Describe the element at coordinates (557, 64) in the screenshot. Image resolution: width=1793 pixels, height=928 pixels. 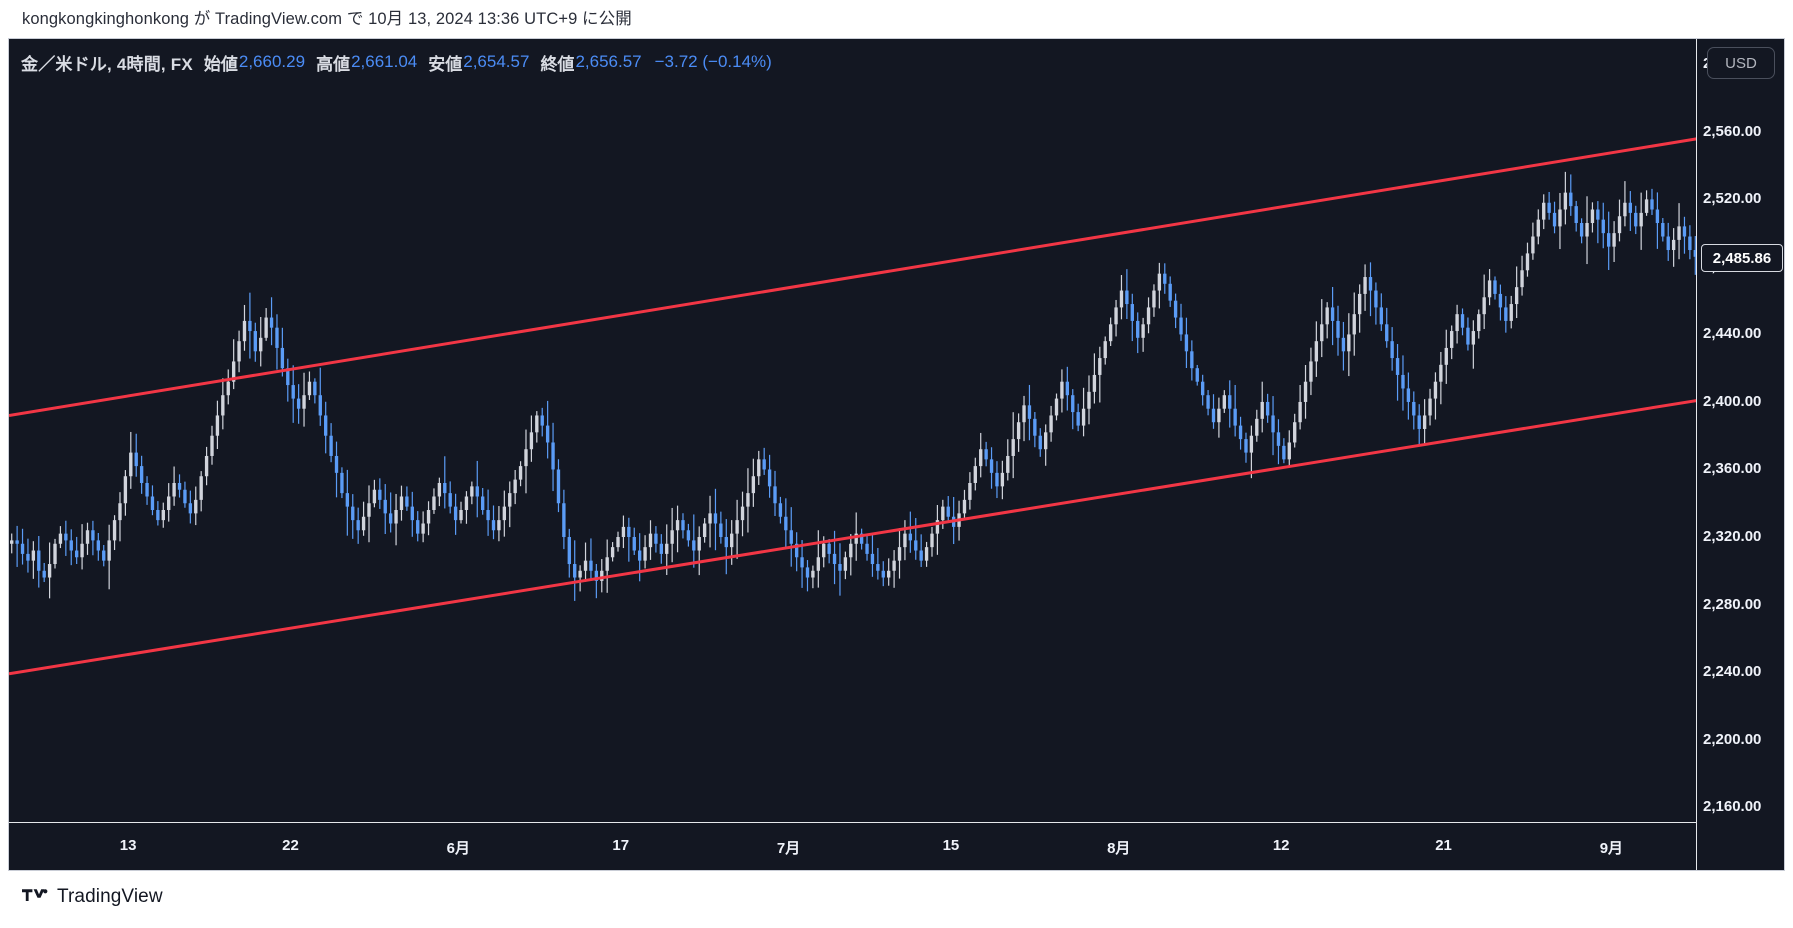
I see `legend-close-label: 終値` at that location.